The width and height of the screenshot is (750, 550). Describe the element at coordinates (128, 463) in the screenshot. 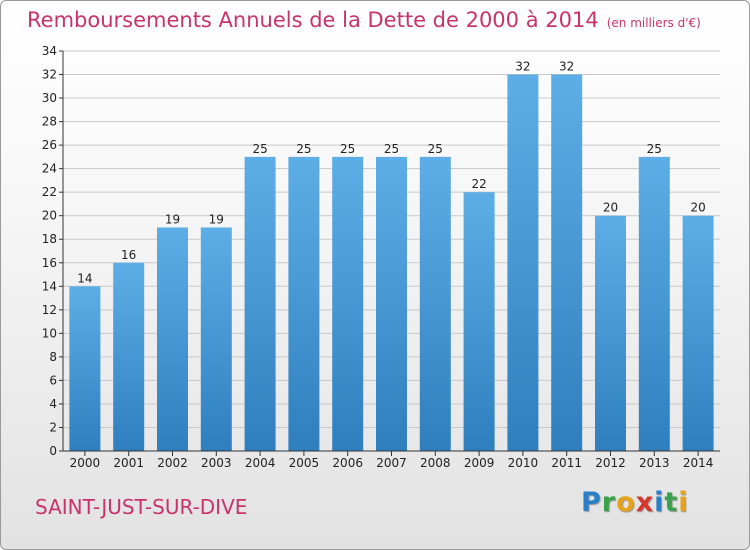

I see `x-tick-label: 2001` at that location.